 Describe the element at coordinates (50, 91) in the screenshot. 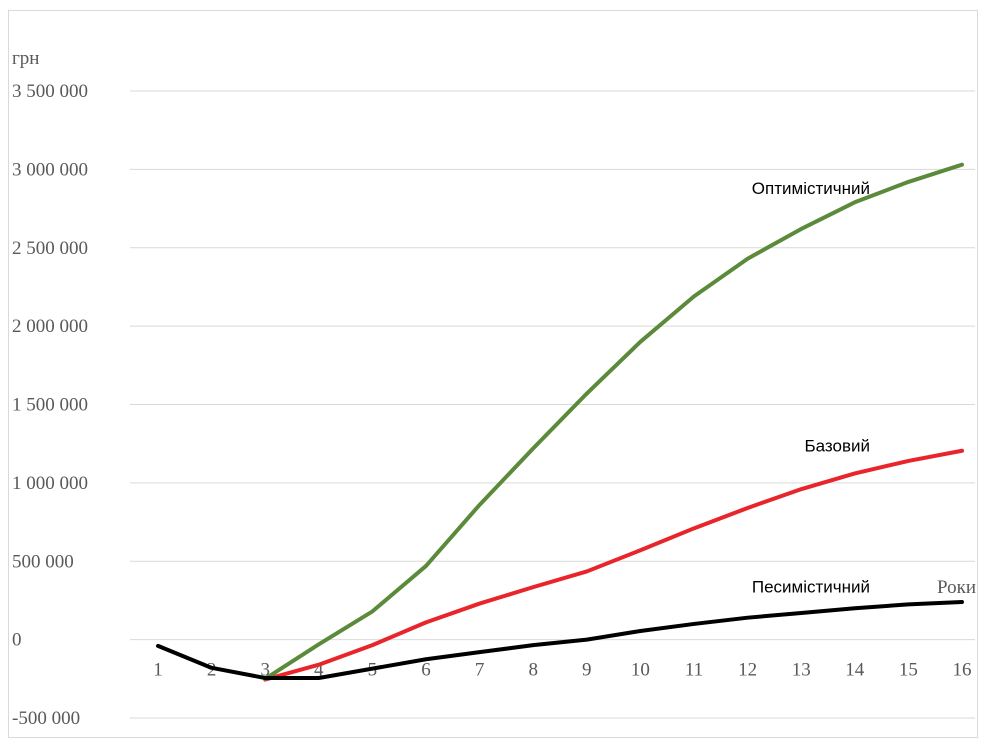

I see `y-tick-label: 3 500 000` at that location.